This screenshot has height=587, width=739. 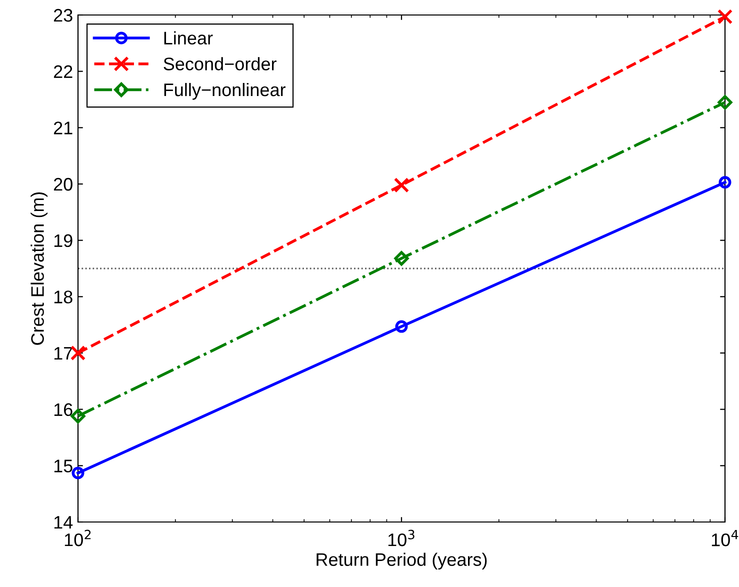 What do you see at coordinates (401, 561) in the screenshot?
I see `x-axis-title: Return Period (years)` at bounding box center [401, 561].